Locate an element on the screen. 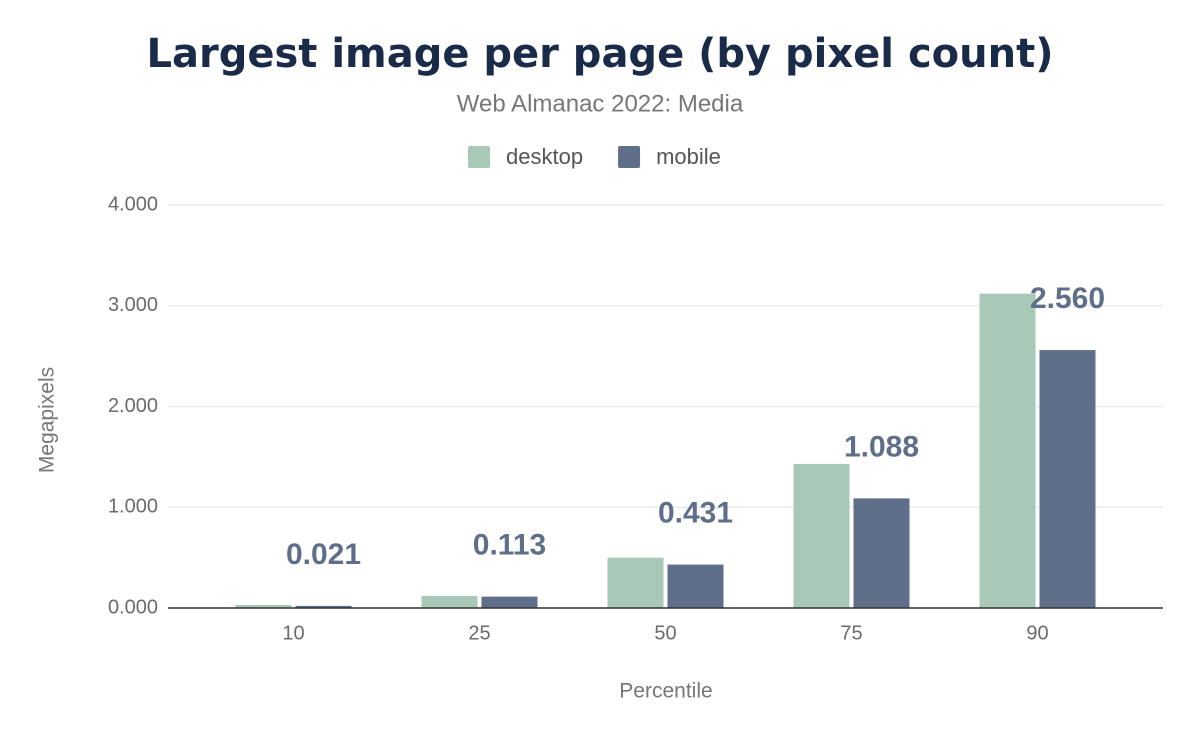  x-tick-label: 25 is located at coordinates (479, 633).